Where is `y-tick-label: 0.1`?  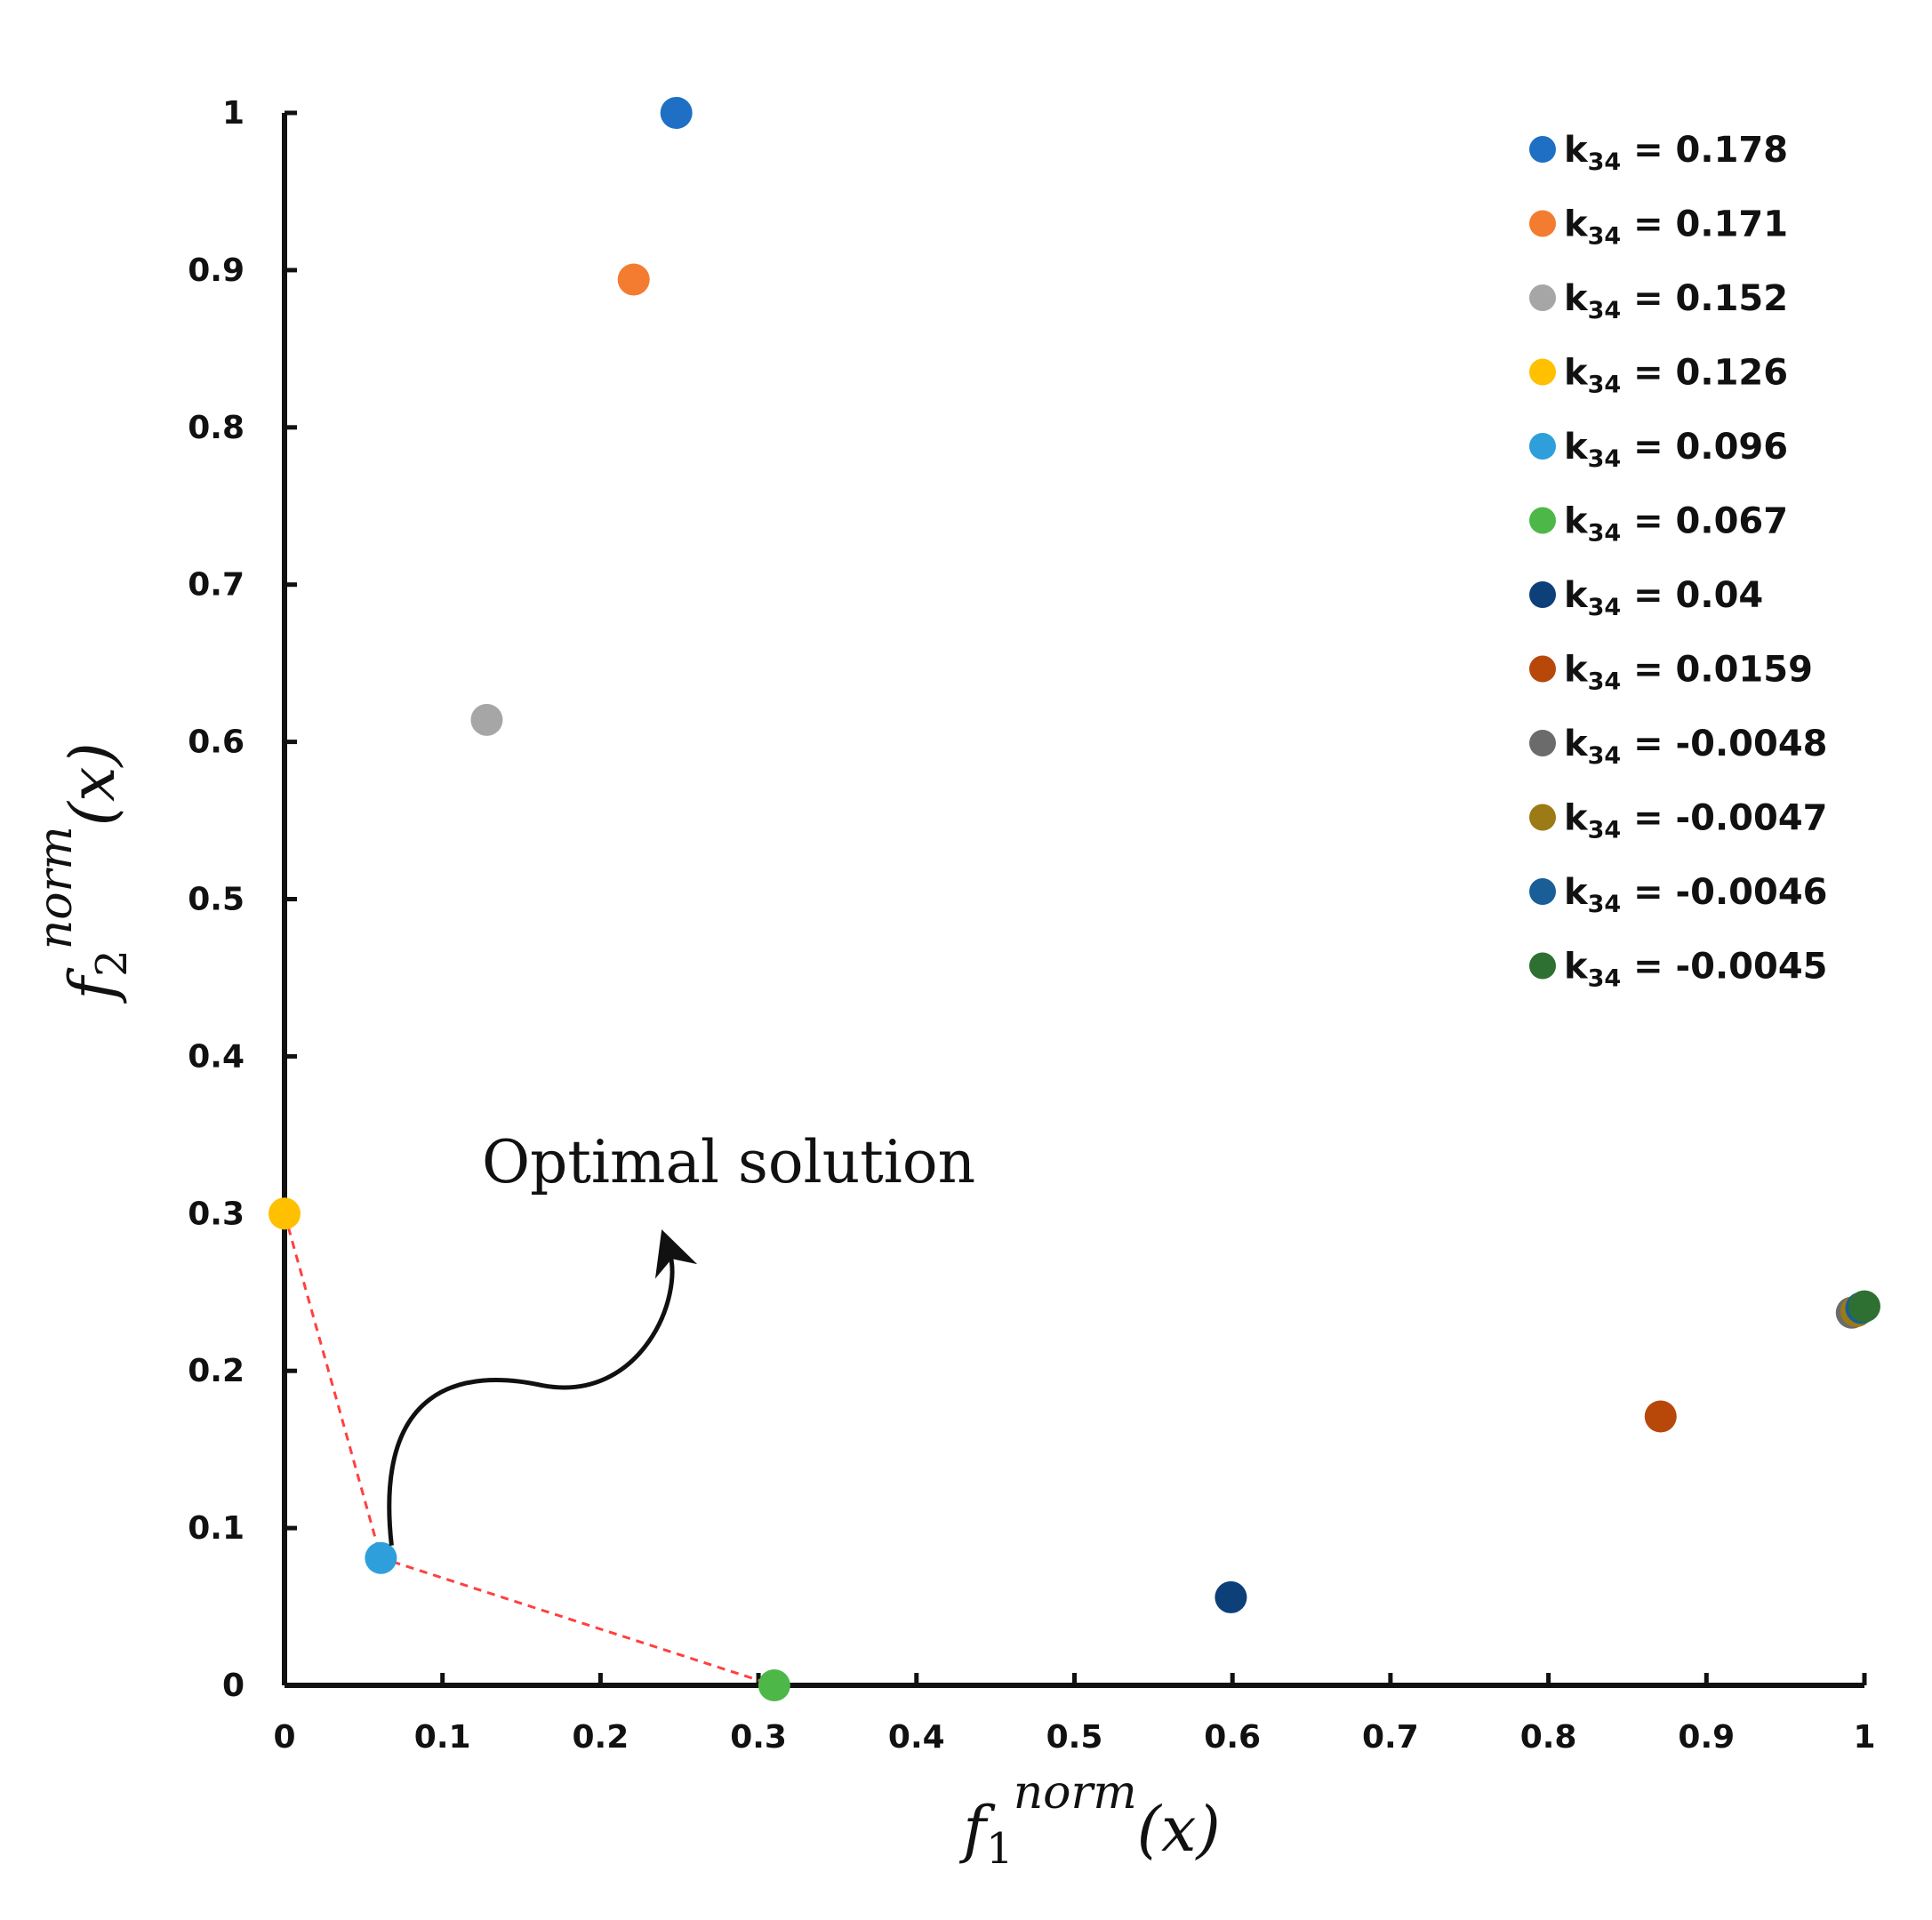
y-tick-label: 0.1 is located at coordinates (217, 1528).